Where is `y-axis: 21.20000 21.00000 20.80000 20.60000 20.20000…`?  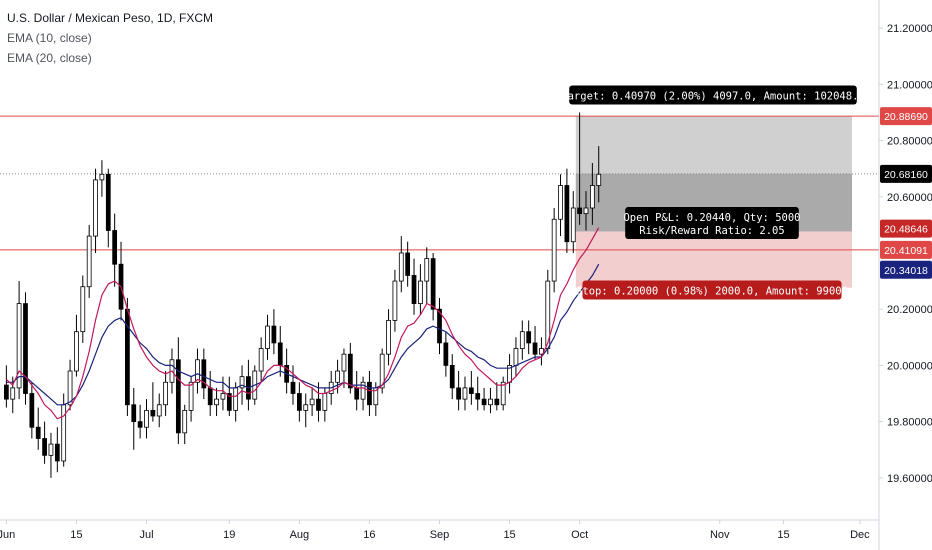 y-axis: 21.20000 21.00000 20.80000 20.60000 20.20000… is located at coordinates (905, 254).